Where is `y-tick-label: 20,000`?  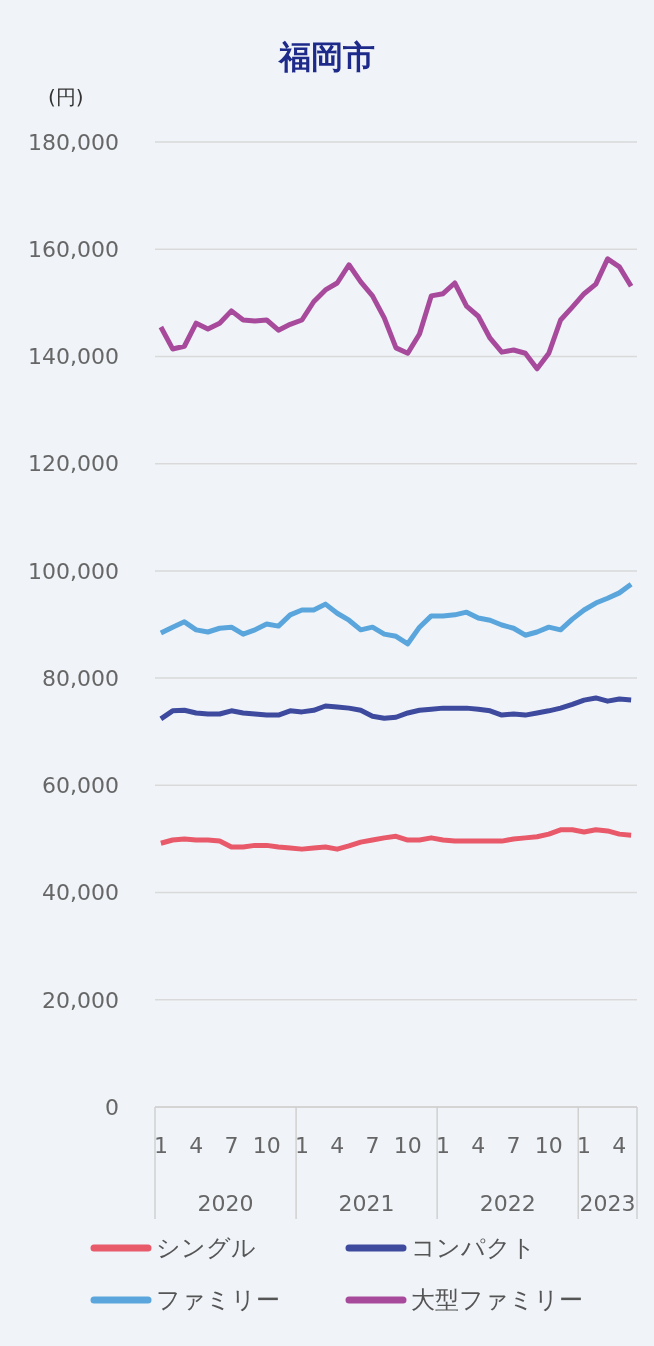 y-tick-label: 20,000 is located at coordinates (80, 1000).